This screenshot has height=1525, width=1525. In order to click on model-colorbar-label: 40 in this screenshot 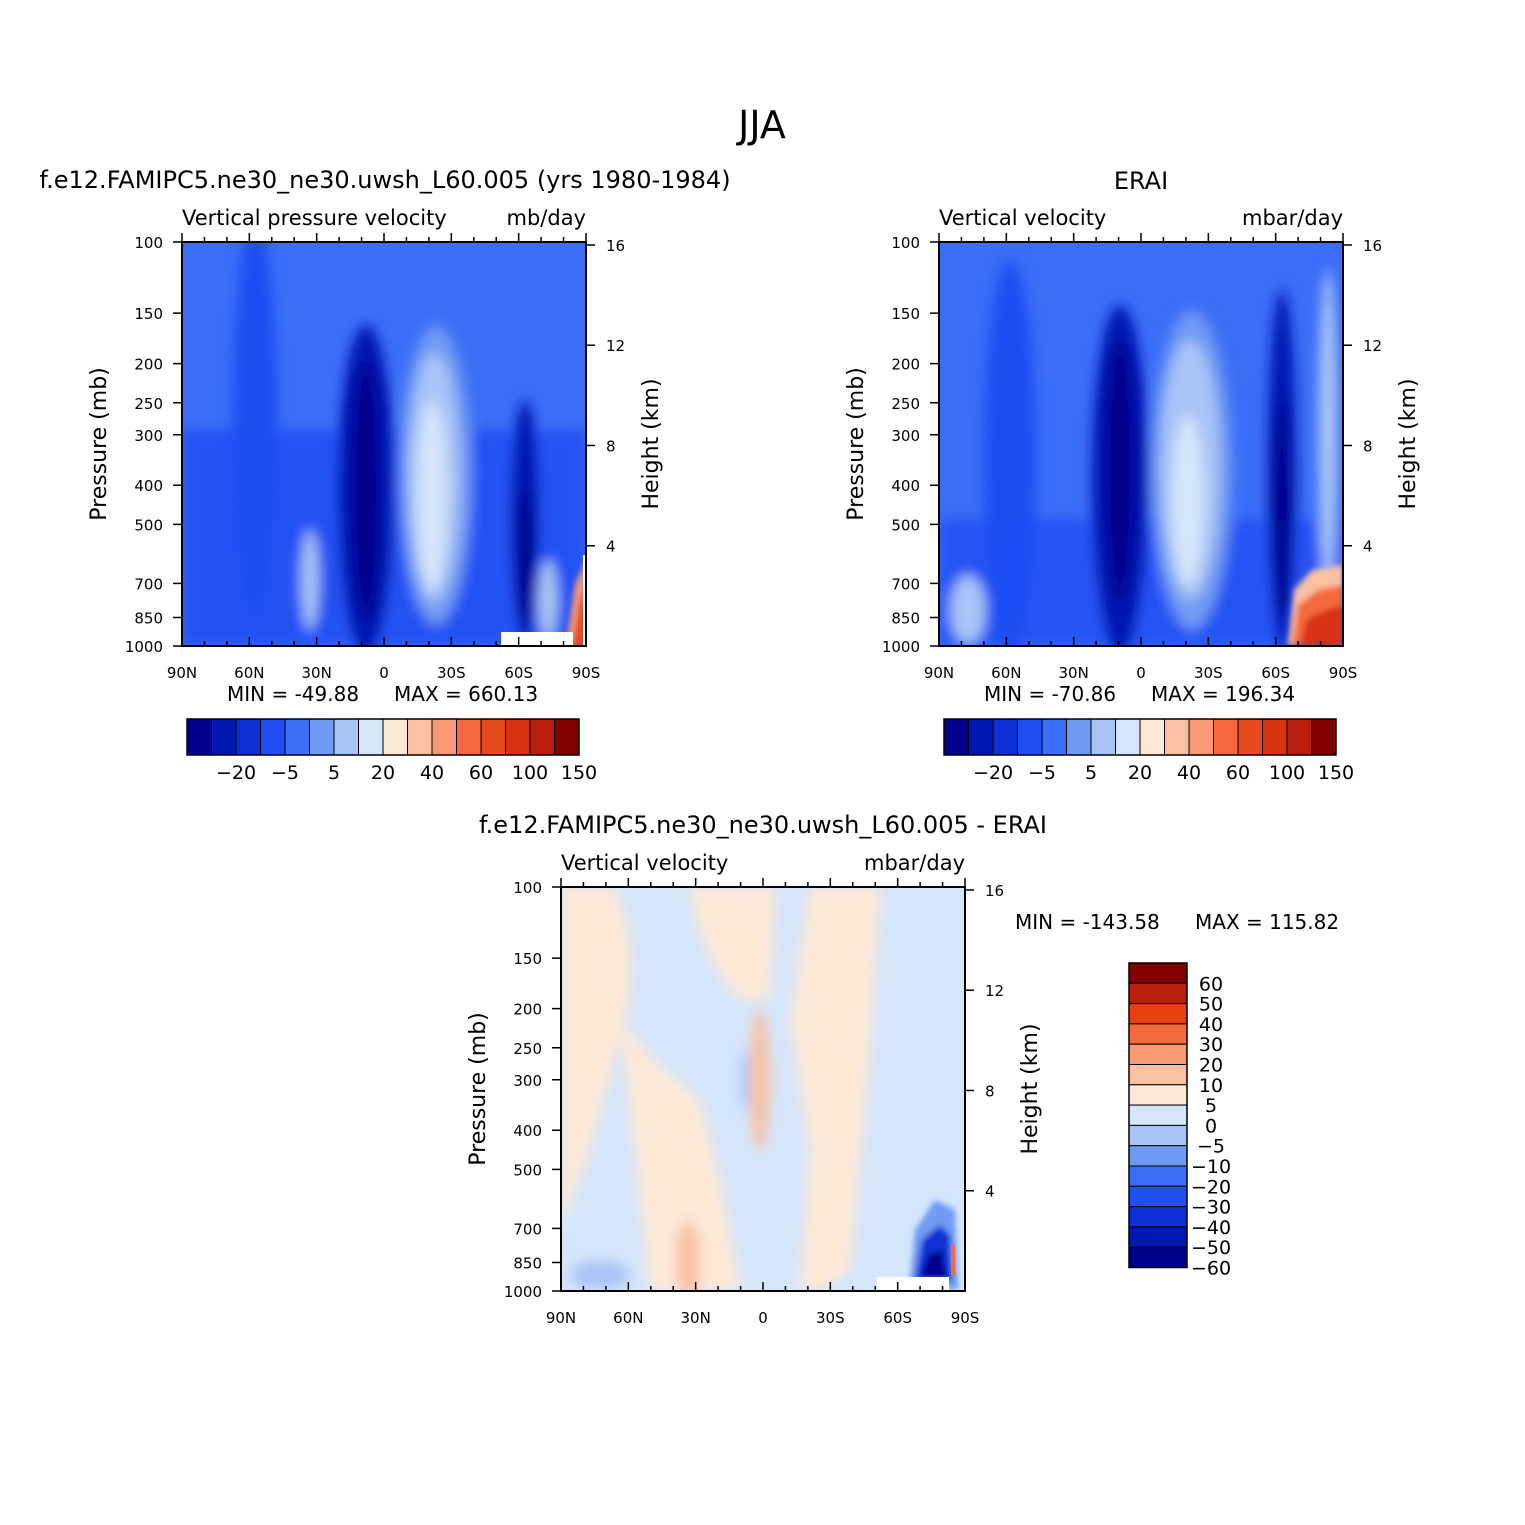, I will do `click(432, 773)`.